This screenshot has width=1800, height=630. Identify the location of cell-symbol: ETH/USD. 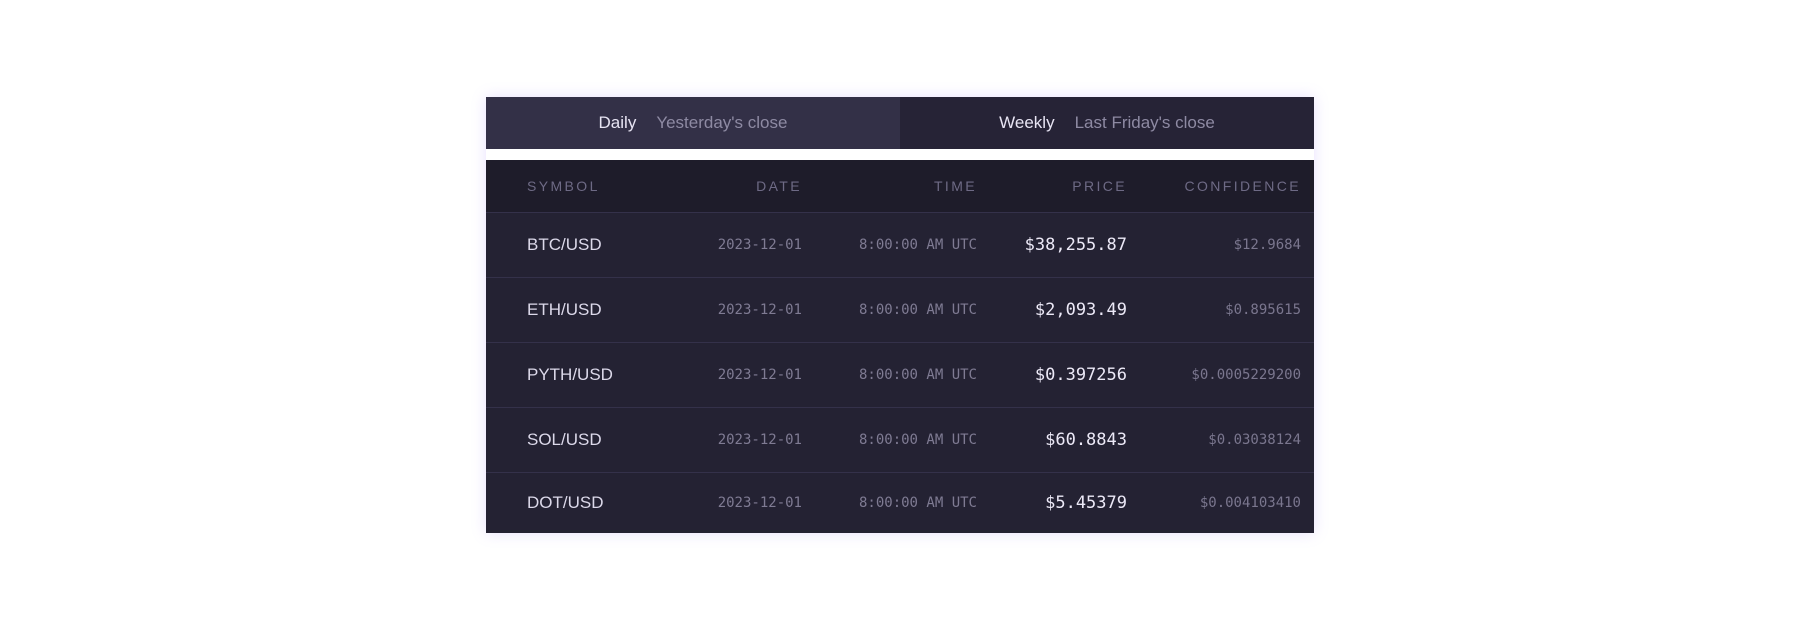
(564, 309).